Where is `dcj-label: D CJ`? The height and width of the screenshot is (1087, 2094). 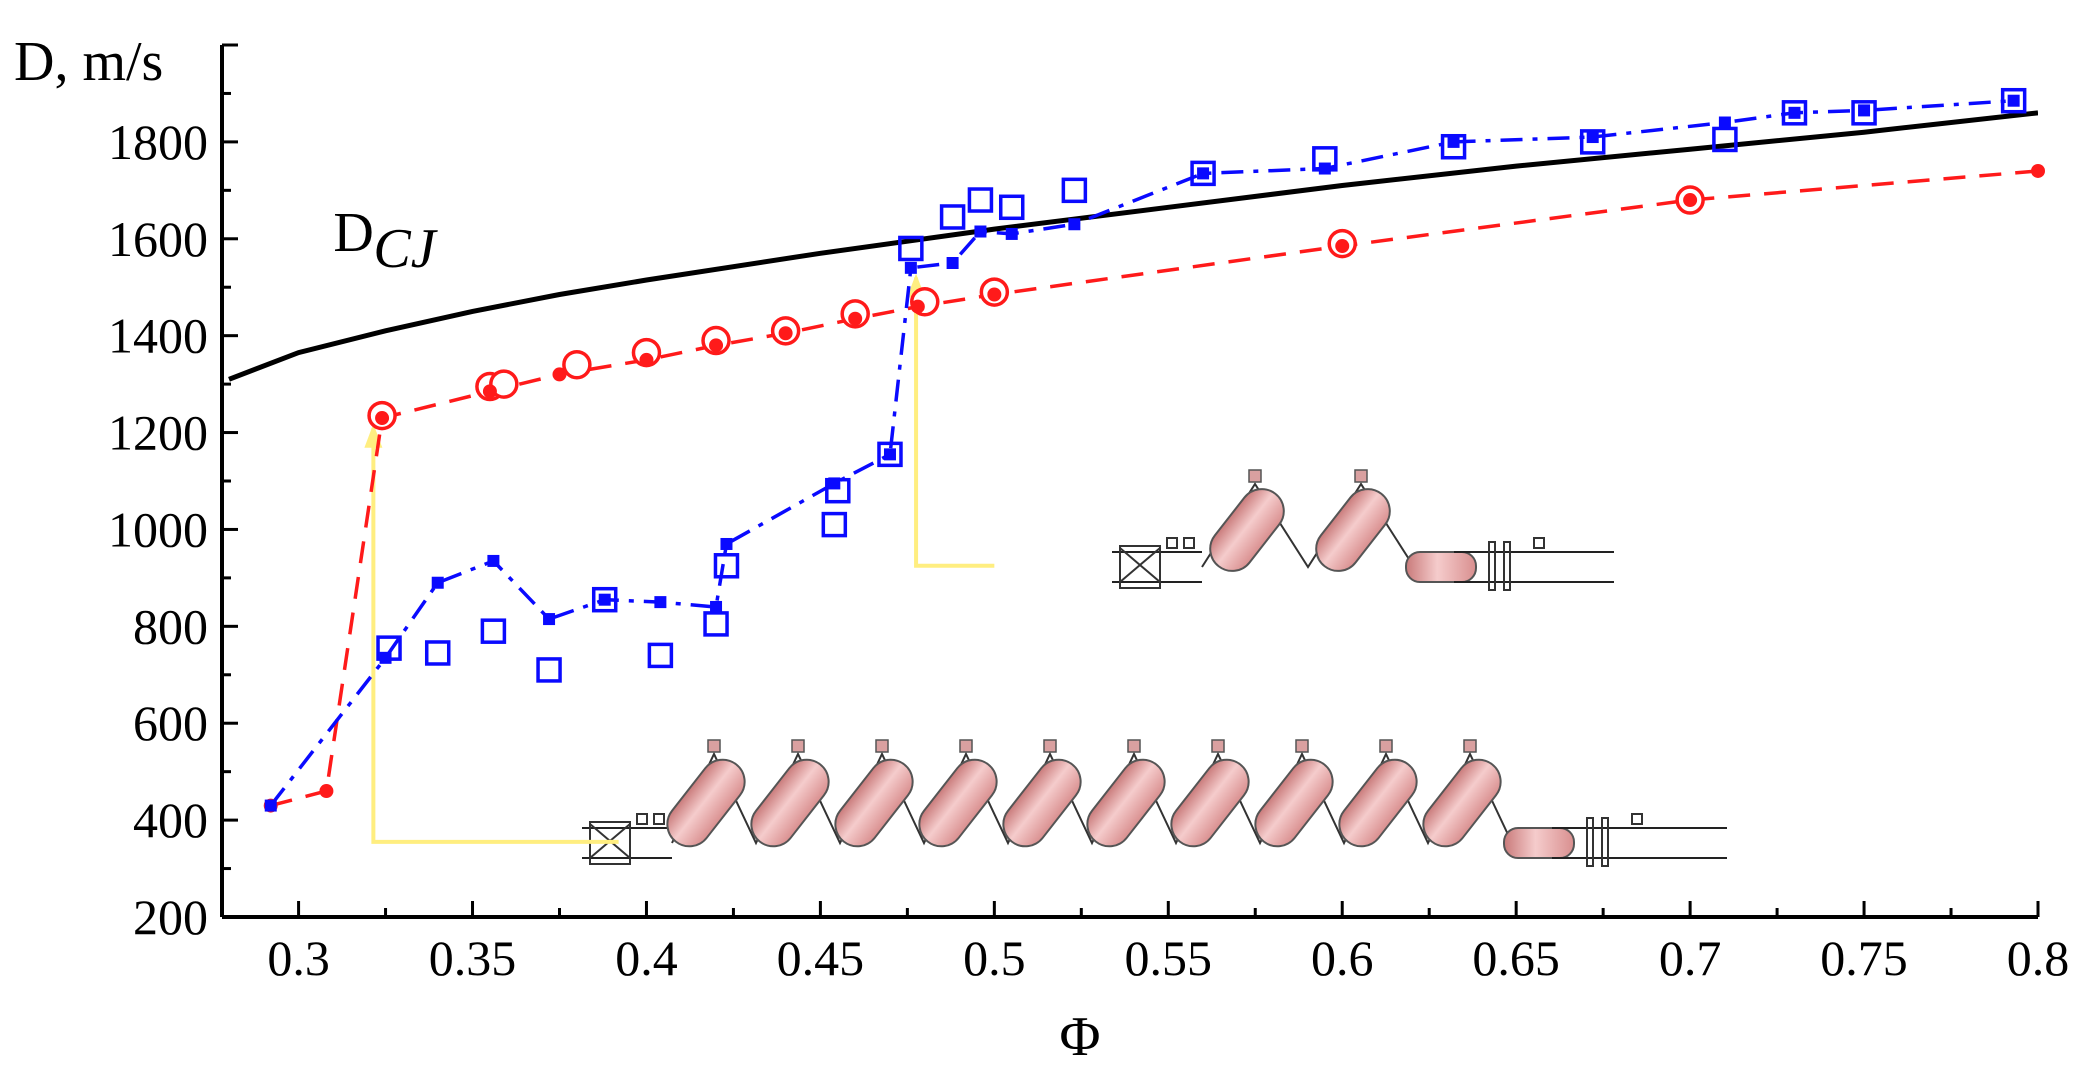 dcj-label: D CJ is located at coordinates (385, 241).